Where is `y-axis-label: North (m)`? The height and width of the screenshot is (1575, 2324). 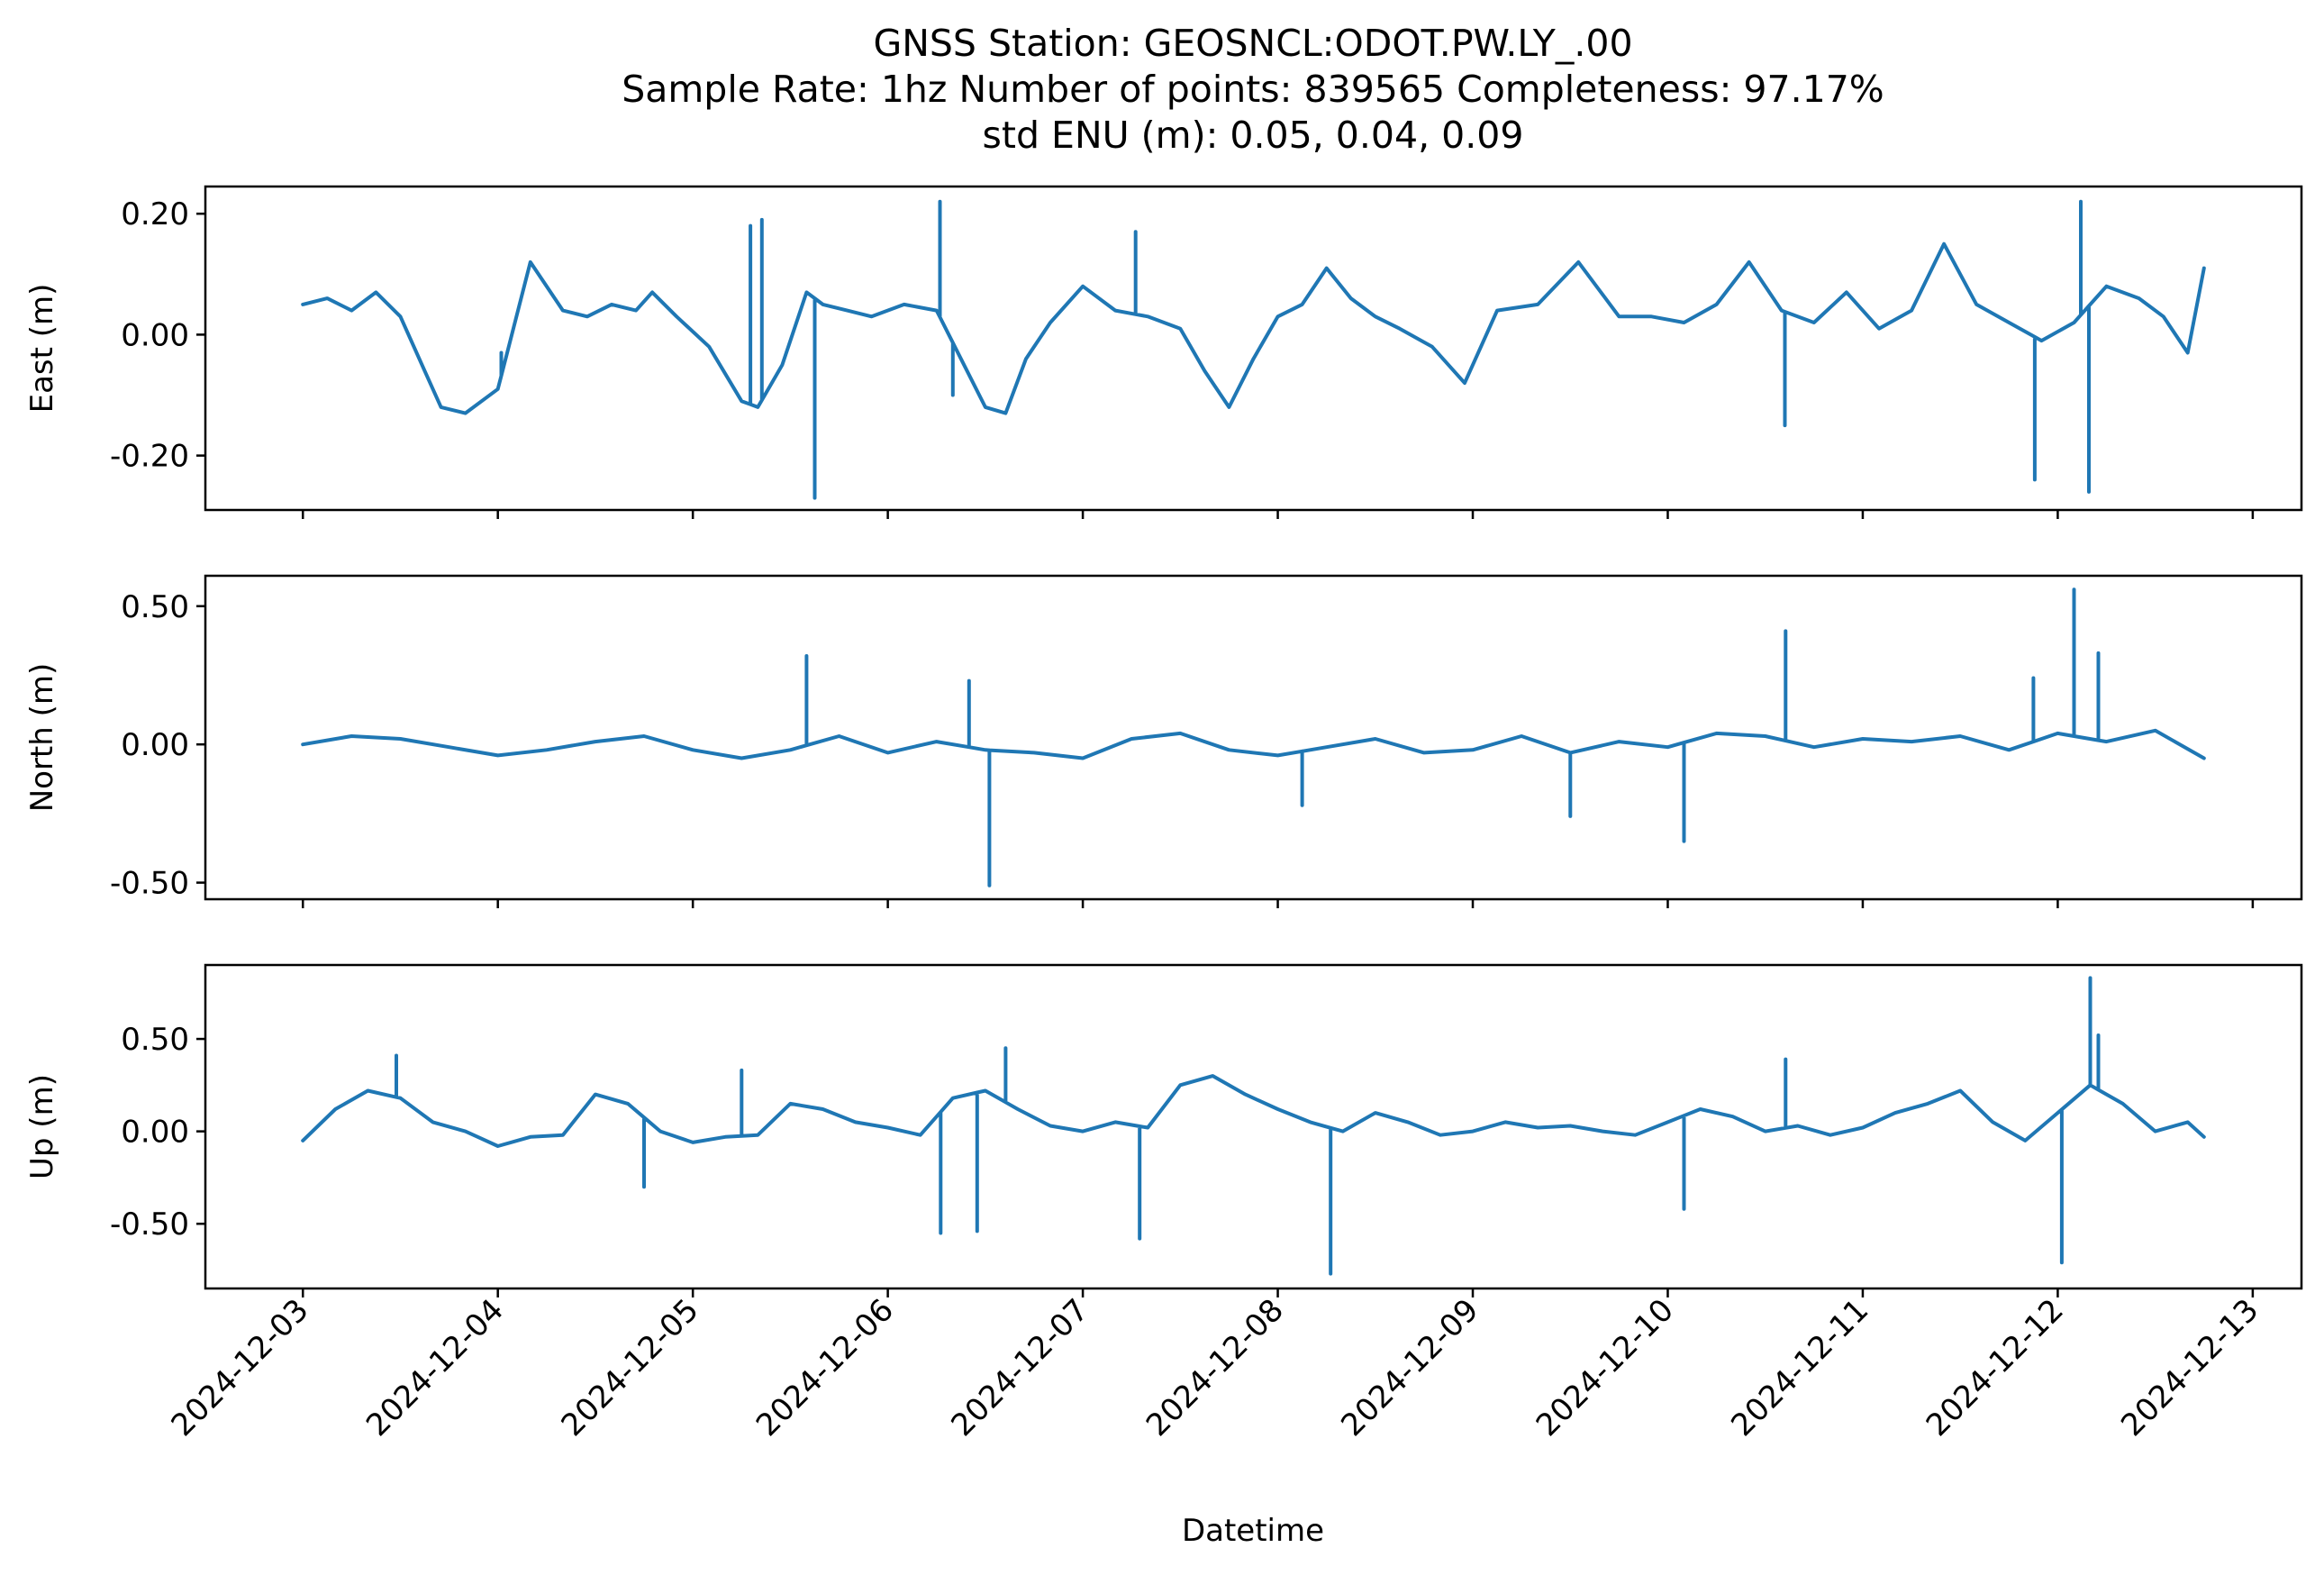
y-axis-label: North (m) is located at coordinates (42, 738).